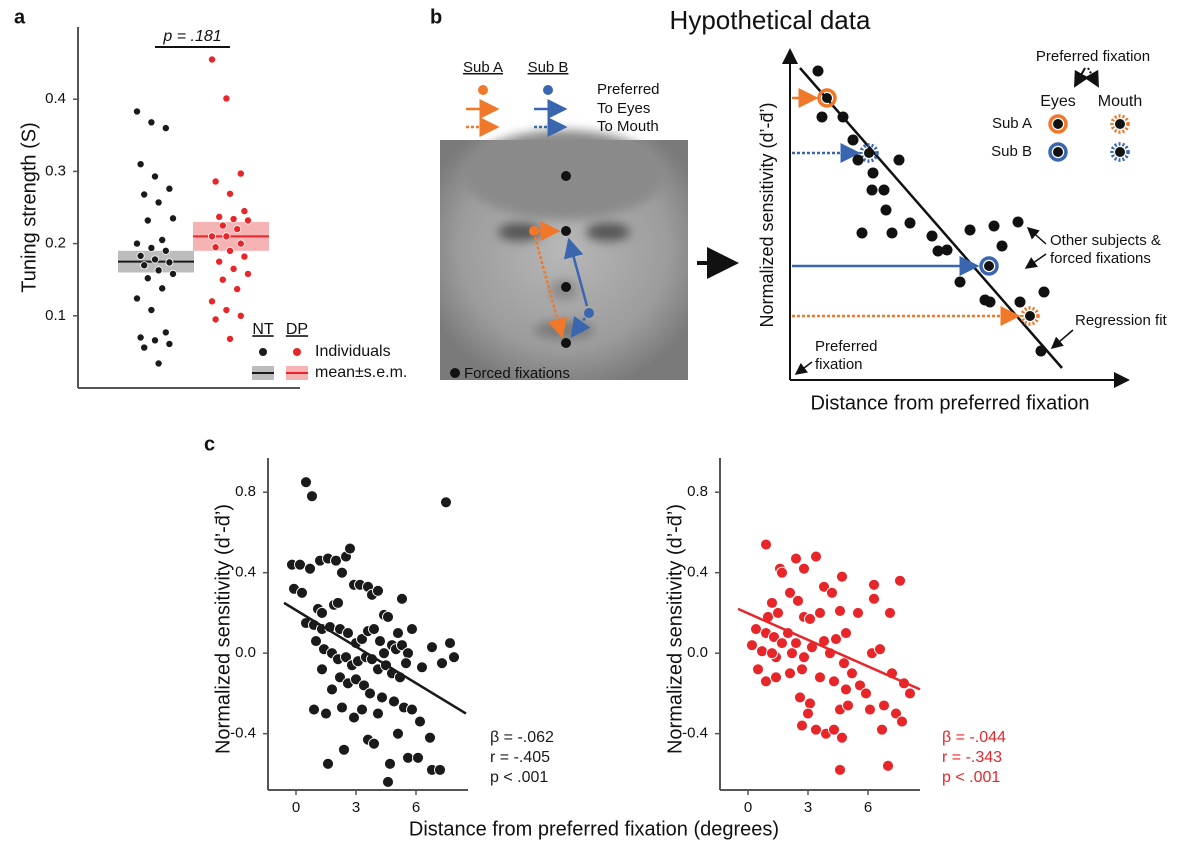  What do you see at coordinates (949, 403) in the screenshot?
I see `axis-label: Distance from preferred fixation` at bounding box center [949, 403].